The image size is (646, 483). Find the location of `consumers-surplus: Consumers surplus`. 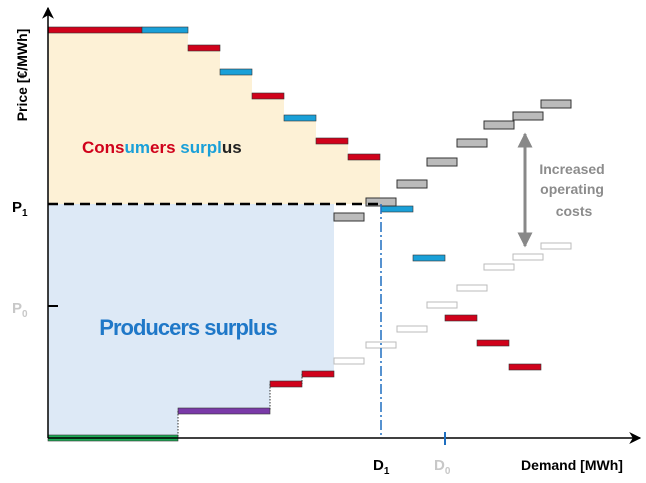

consumers-surplus: Consumers surplus is located at coordinates (162, 147).